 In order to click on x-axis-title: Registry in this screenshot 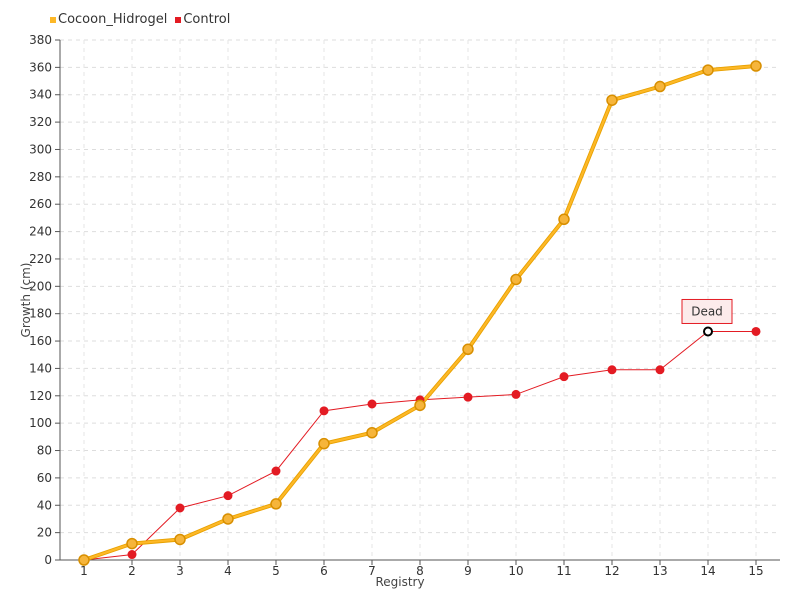, I will do `click(399, 582)`.